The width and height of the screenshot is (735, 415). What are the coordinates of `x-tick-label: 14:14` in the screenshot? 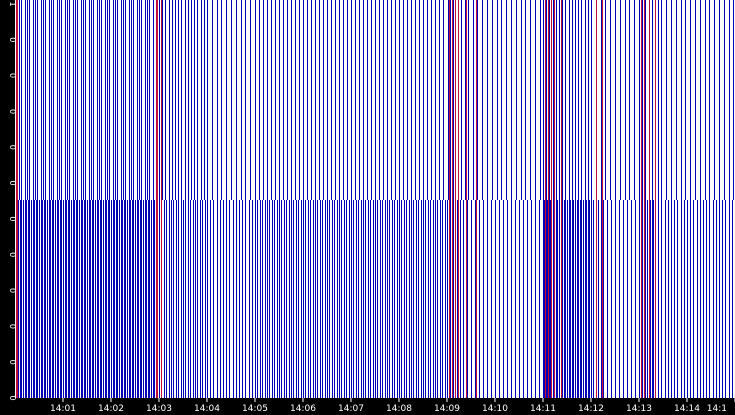 It's located at (687, 409).